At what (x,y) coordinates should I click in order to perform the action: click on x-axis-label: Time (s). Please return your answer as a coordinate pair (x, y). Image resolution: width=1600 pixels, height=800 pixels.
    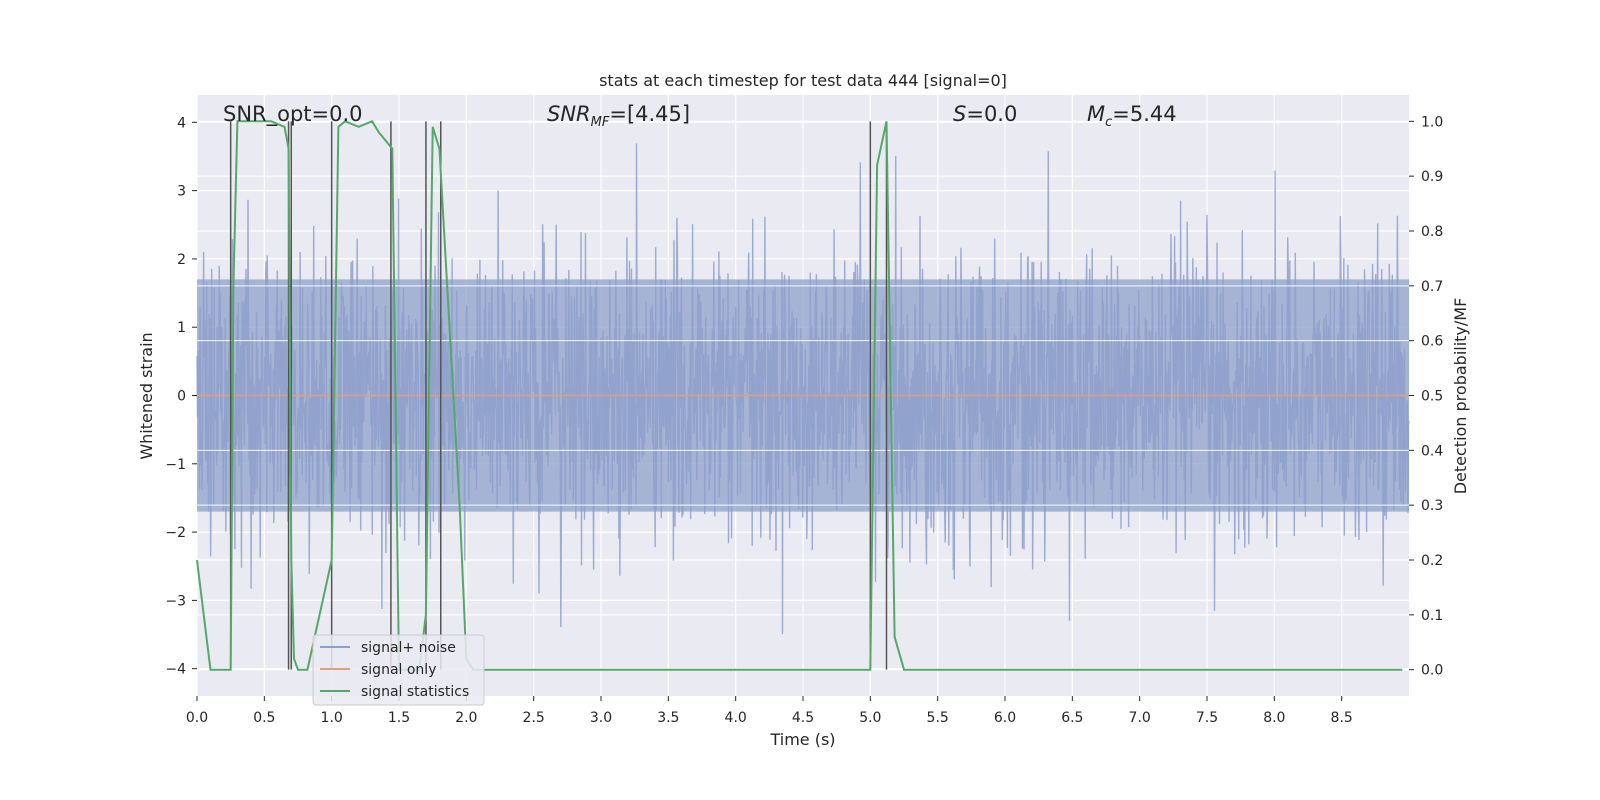
    Looking at the image, I should click on (802, 739).